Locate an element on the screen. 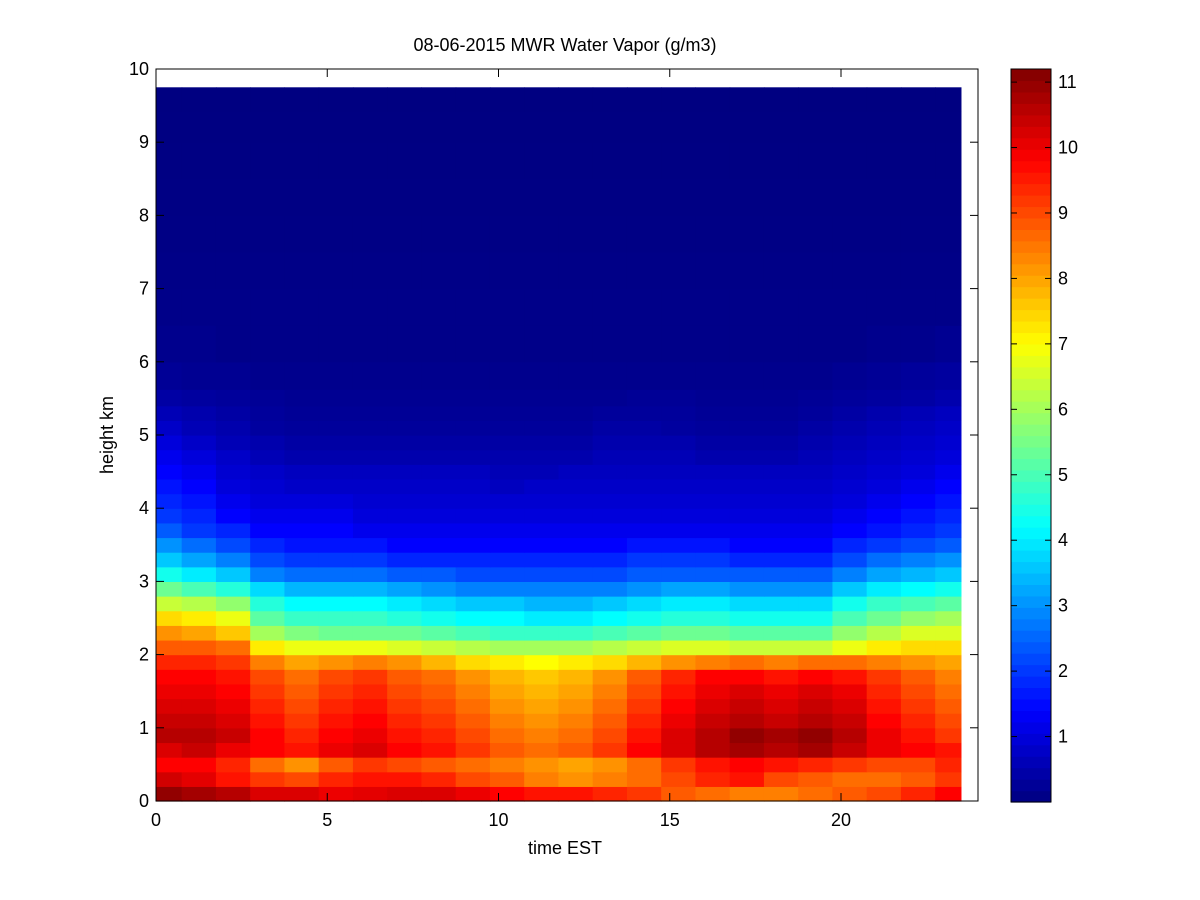 This screenshot has width=1200, height=900. colorbar-tick-label: 11 is located at coordinates (1067, 82).